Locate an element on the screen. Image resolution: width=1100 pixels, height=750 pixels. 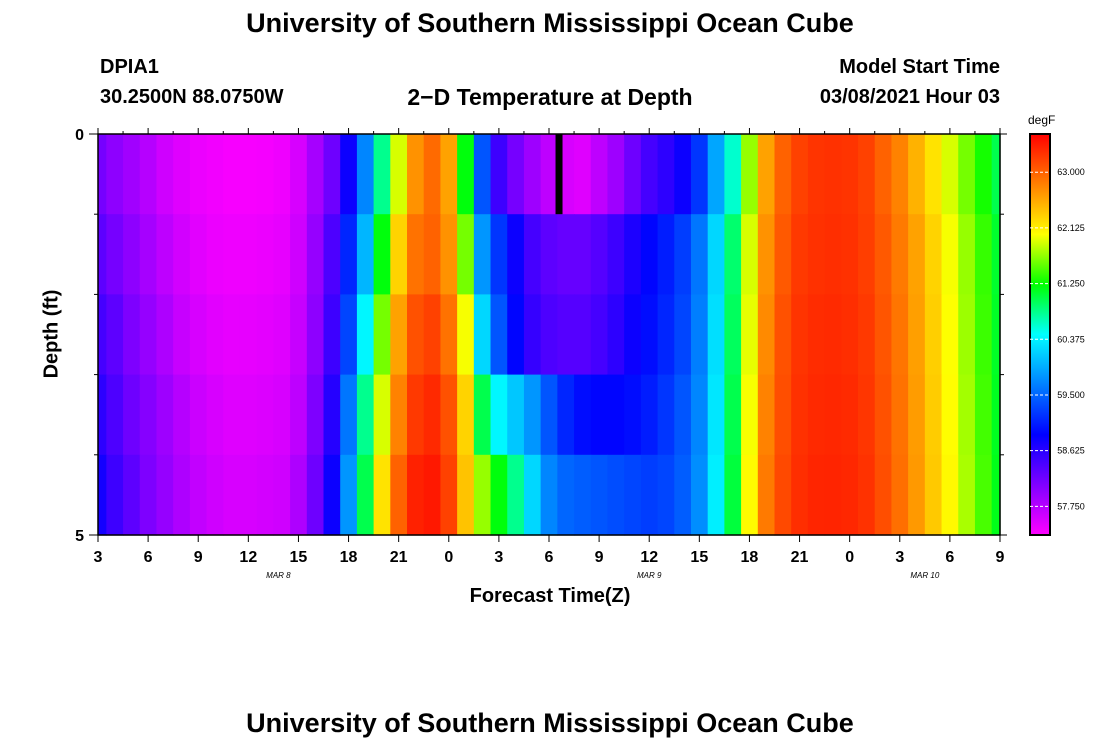
colorbar-tick-label: 58.625 is located at coordinates (1071, 451).